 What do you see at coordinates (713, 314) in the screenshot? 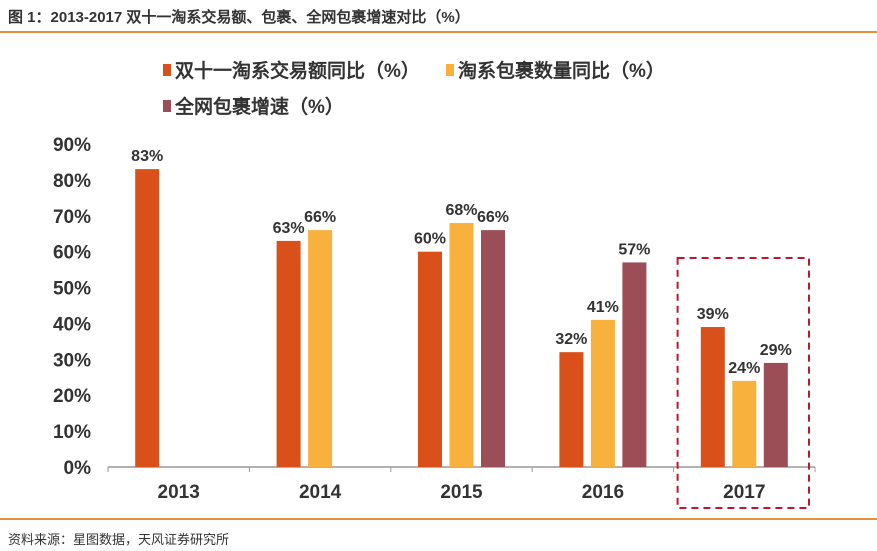
I see `data-label: 39%` at bounding box center [713, 314].